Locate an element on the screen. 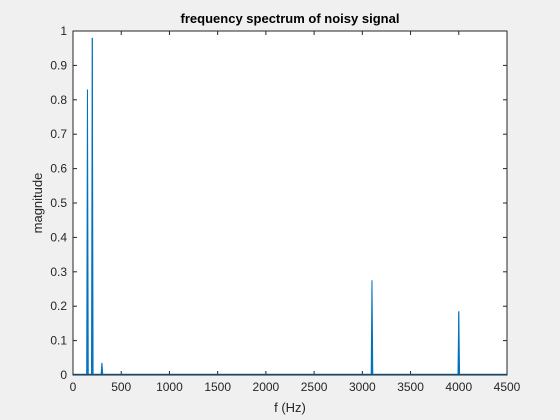 The width and height of the screenshot is (560, 420). y-tick-label: 0.5 is located at coordinates (58, 203).